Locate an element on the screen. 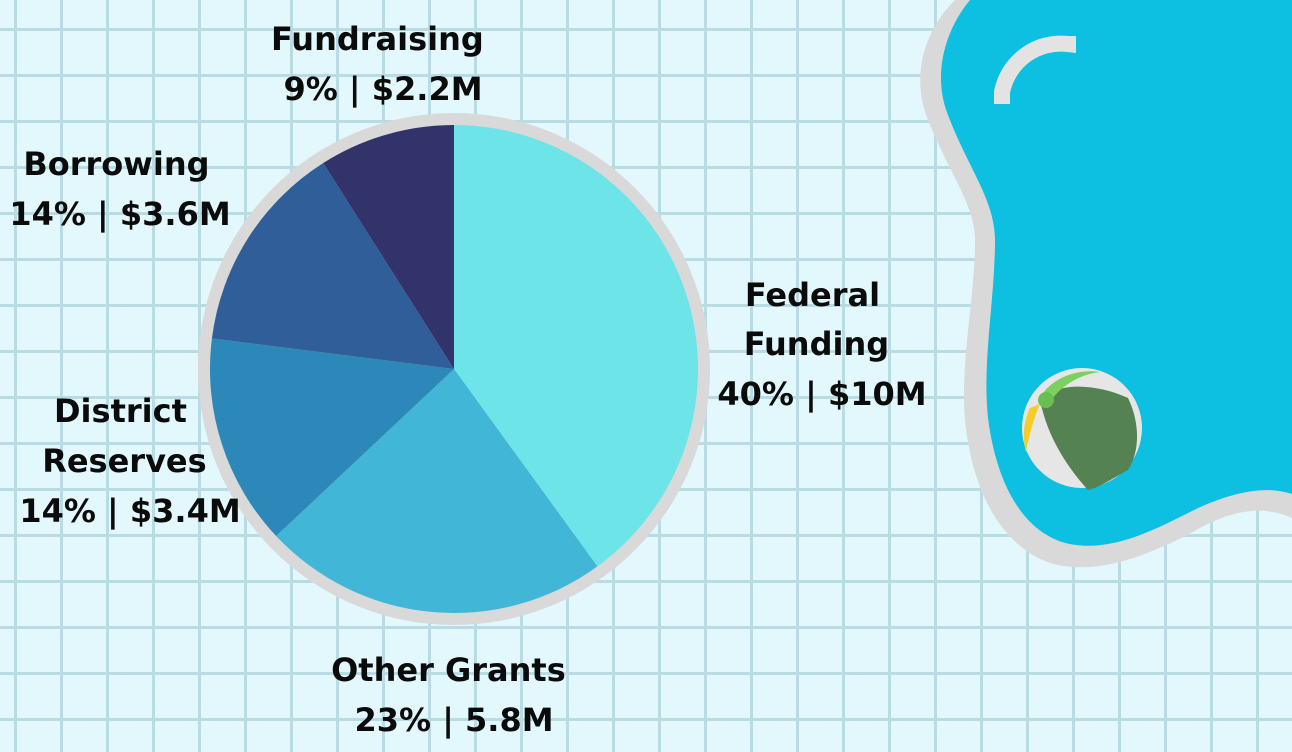 The width and height of the screenshot is (1292, 752). label-federal-funding: Federal Funding 40% | $10M is located at coordinates (821, 345).